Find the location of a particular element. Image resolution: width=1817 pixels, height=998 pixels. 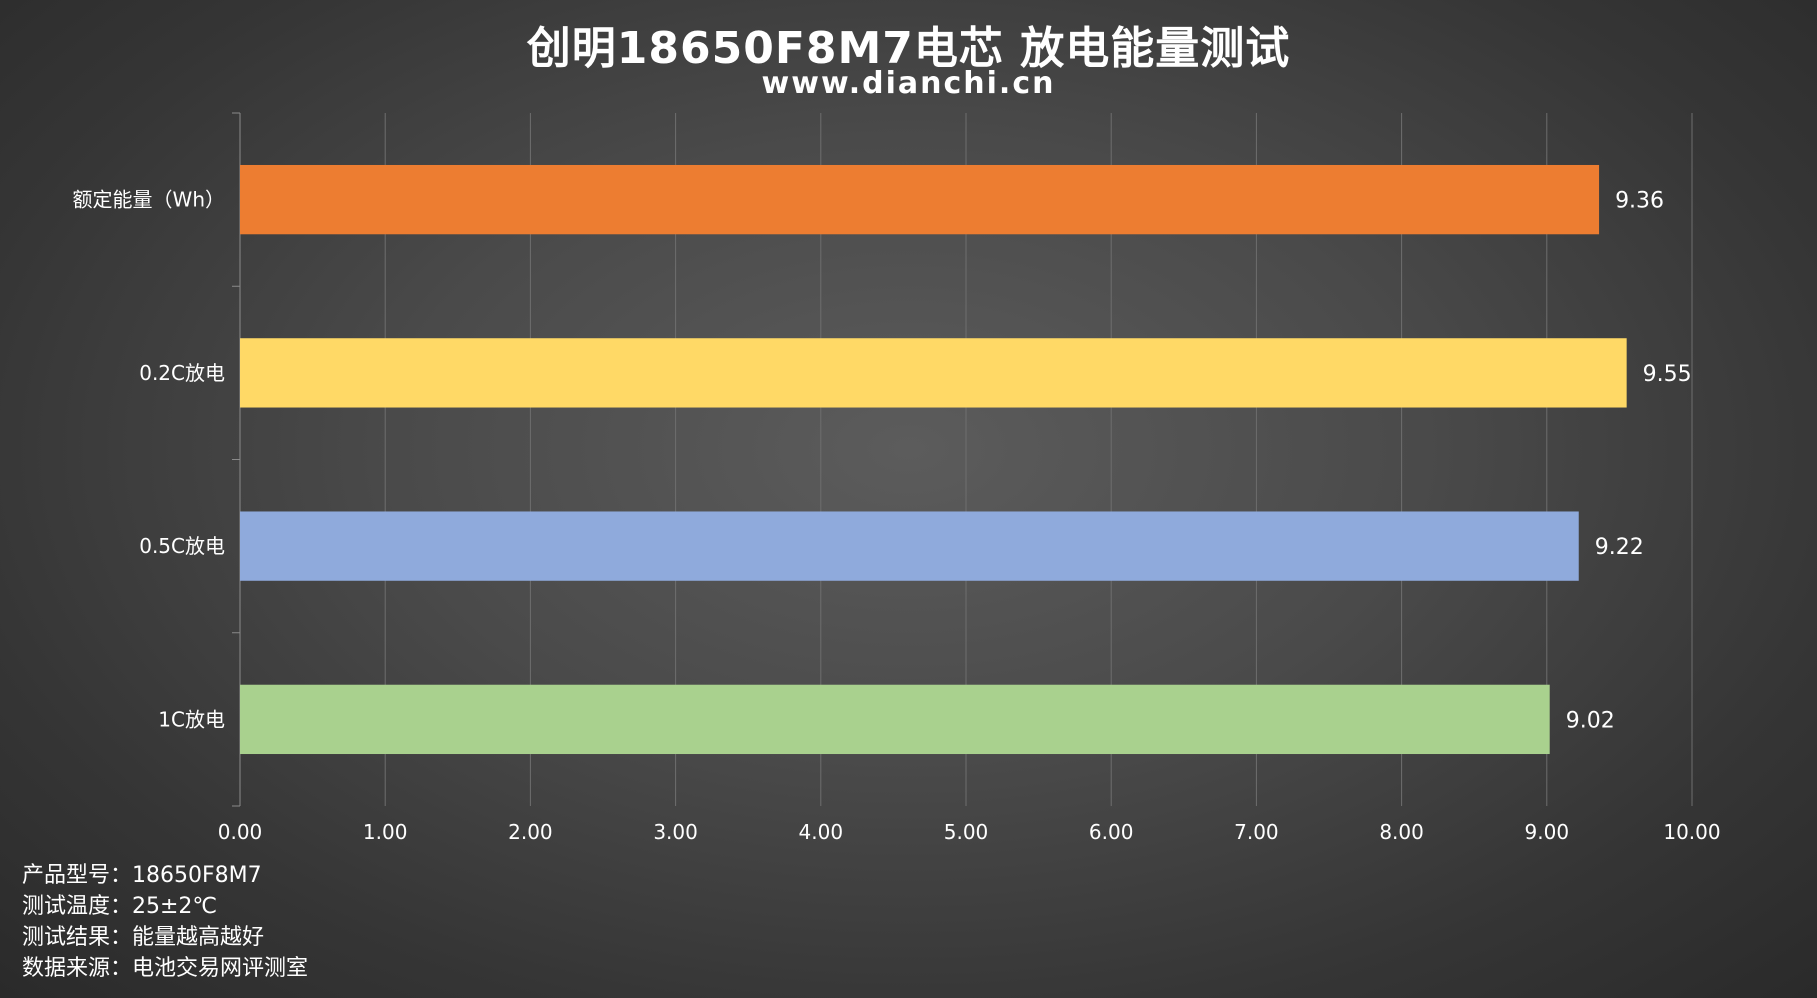

category-label: 1C放电 is located at coordinates (191, 719).